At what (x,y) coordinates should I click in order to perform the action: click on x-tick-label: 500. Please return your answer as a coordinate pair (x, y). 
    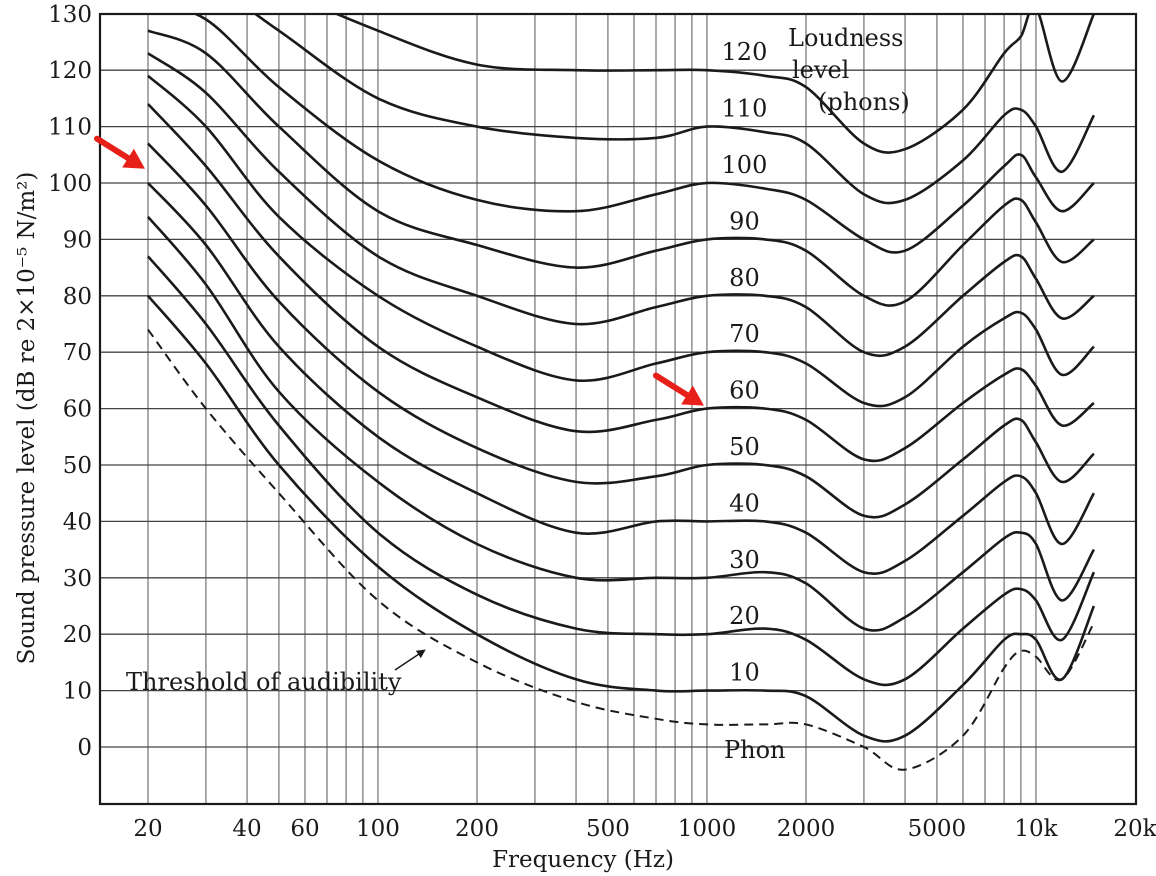
    Looking at the image, I should click on (608, 829).